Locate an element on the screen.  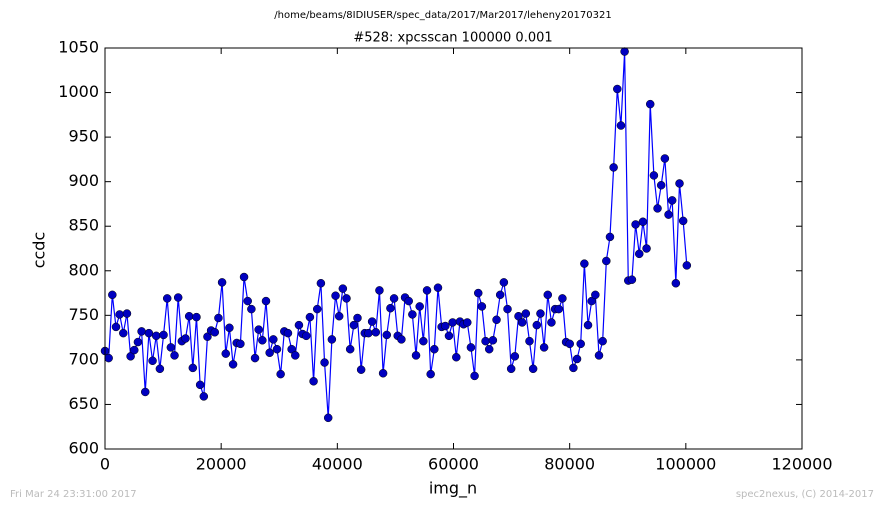
x-tick-label: 20000 is located at coordinates (221, 464).